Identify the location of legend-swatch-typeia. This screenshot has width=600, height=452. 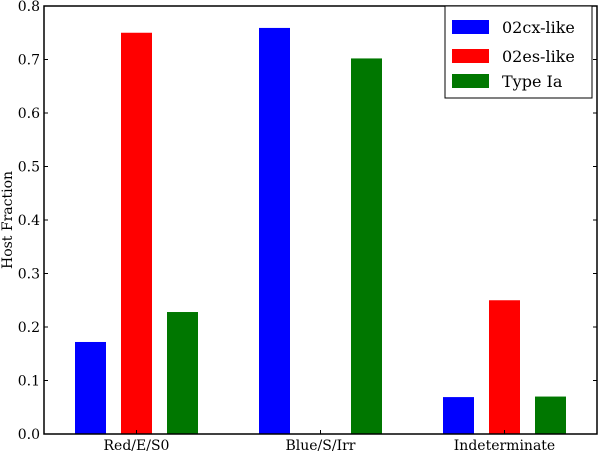
(470, 81).